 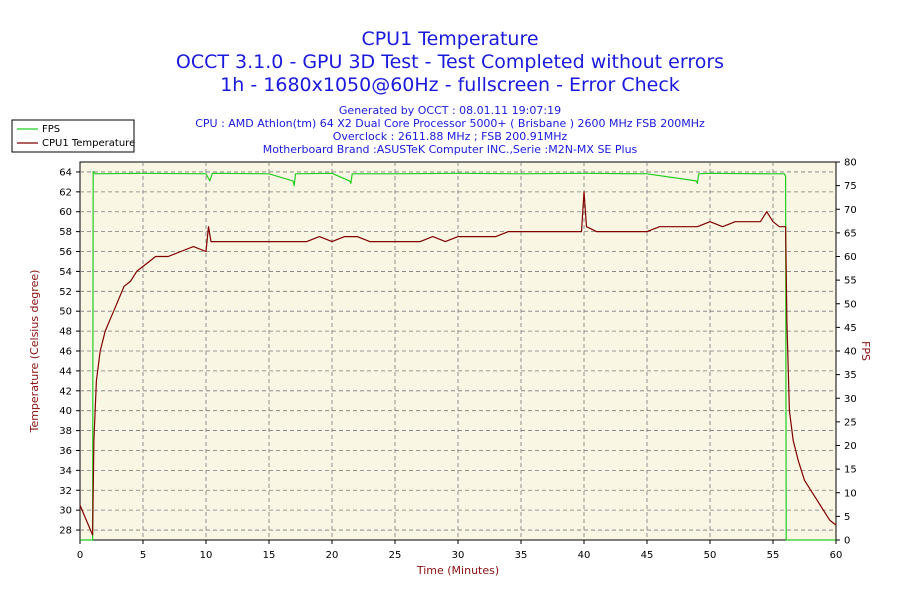 What do you see at coordinates (65, 451) in the screenshot?
I see `y-tick-label: 36` at bounding box center [65, 451].